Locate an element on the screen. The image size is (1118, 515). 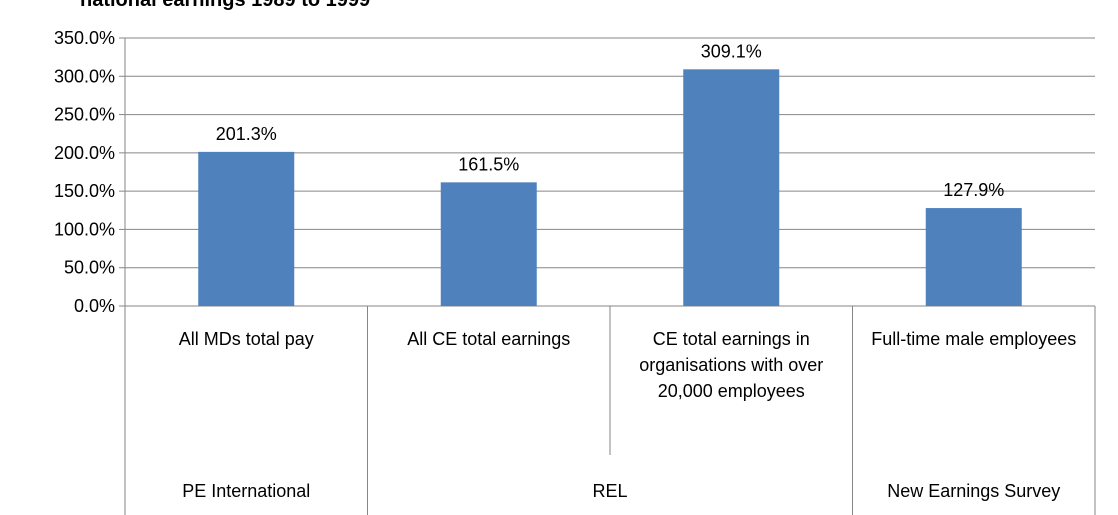
y-tick-label: 200.0% is located at coordinates (84, 153).